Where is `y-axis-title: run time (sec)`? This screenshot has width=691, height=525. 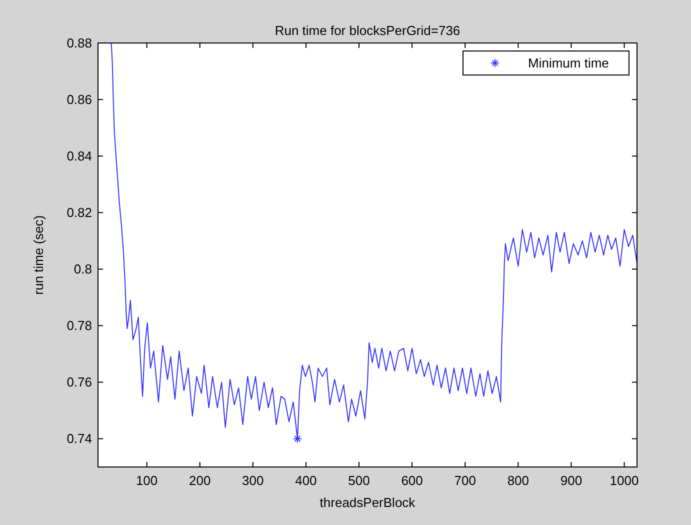
y-axis-title: run time (sec) is located at coordinates (38, 255).